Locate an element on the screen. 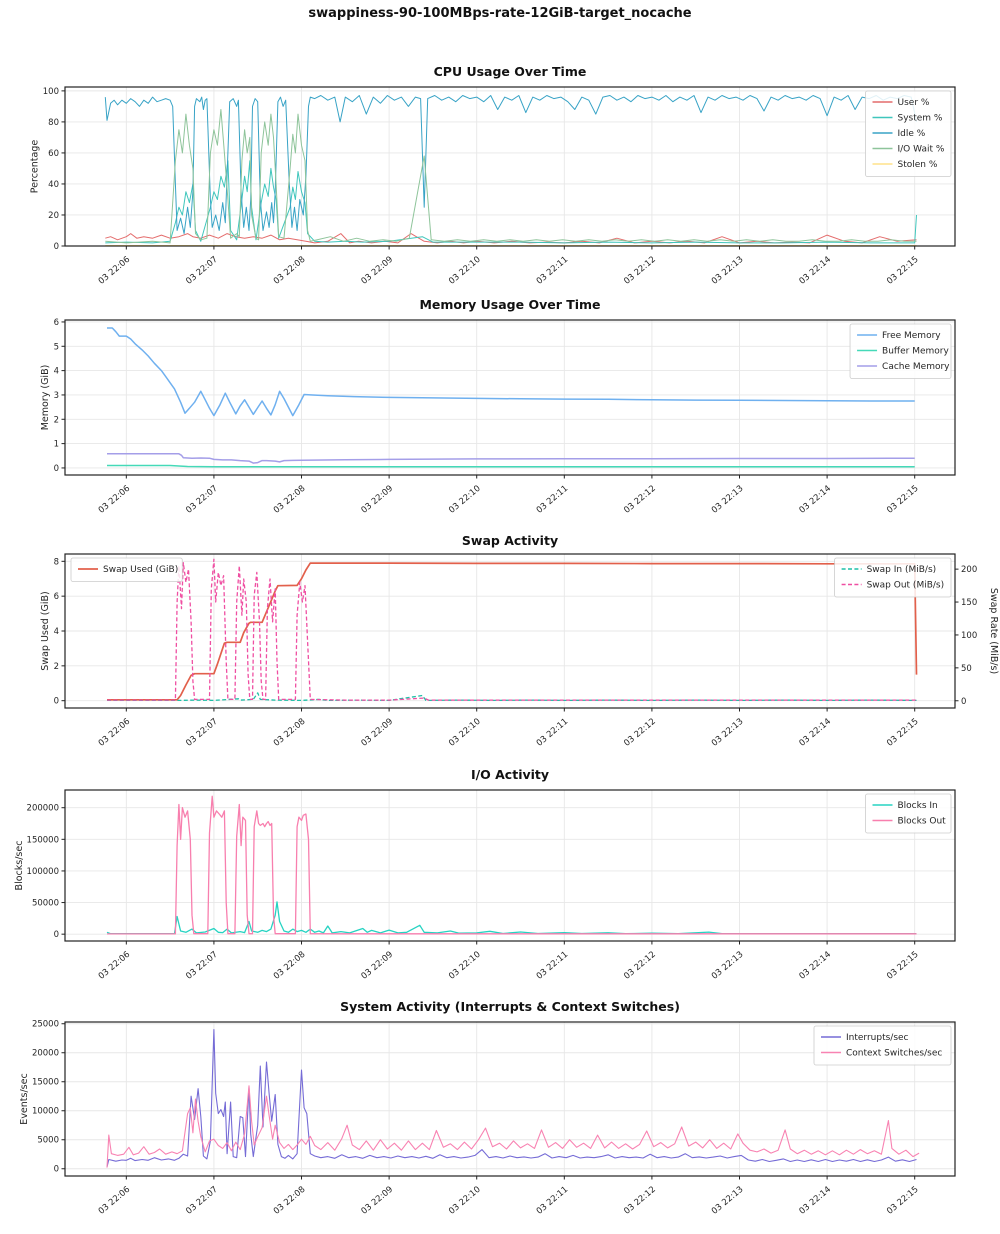  chart-title-memory: Memory Usage Over Time is located at coordinates (510, 304).